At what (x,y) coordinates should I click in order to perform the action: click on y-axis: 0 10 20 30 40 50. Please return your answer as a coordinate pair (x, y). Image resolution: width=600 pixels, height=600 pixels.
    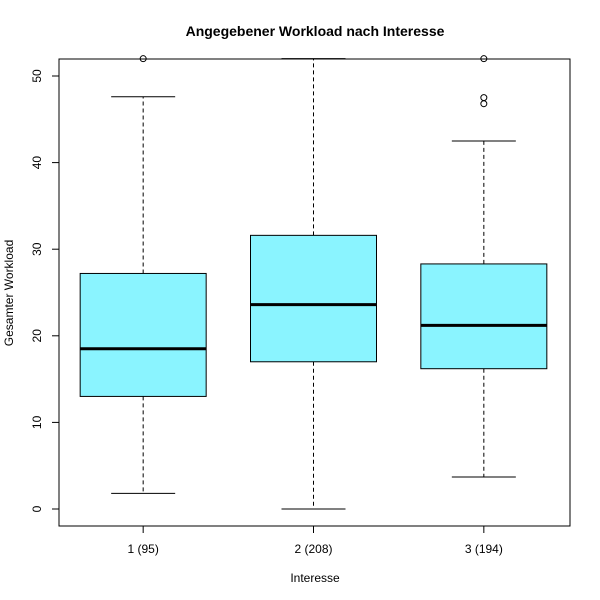
    Looking at the image, I should click on (45, 290).